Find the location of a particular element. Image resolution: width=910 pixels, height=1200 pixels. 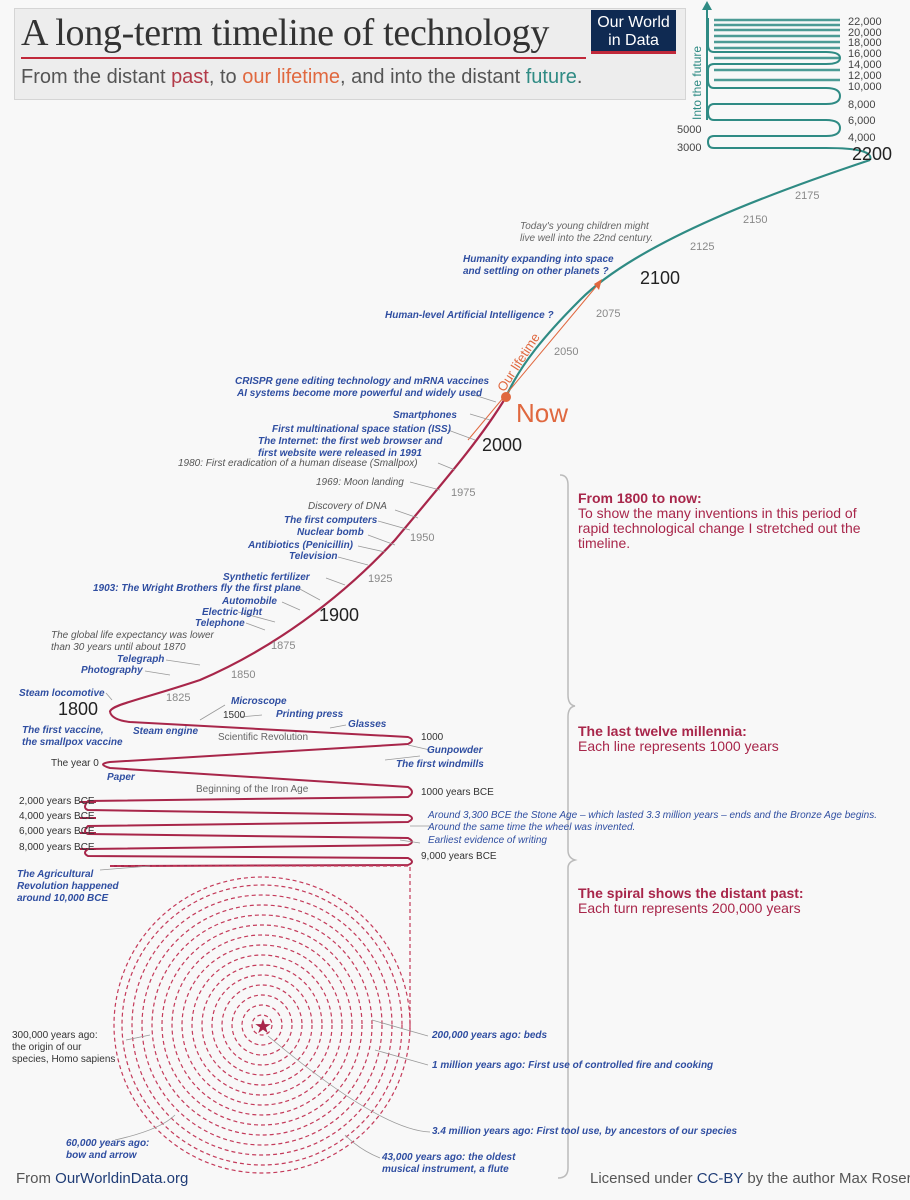

year-1900: 1900 is located at coordinates (339, 615).